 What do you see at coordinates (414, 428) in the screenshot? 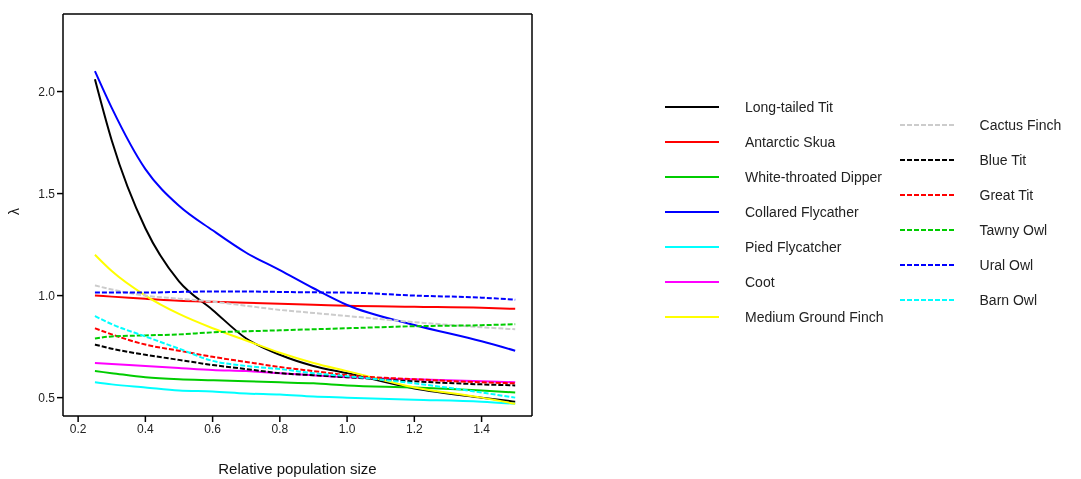
I see `x-tick-label: 1.2` at bounding box center [414, 428].